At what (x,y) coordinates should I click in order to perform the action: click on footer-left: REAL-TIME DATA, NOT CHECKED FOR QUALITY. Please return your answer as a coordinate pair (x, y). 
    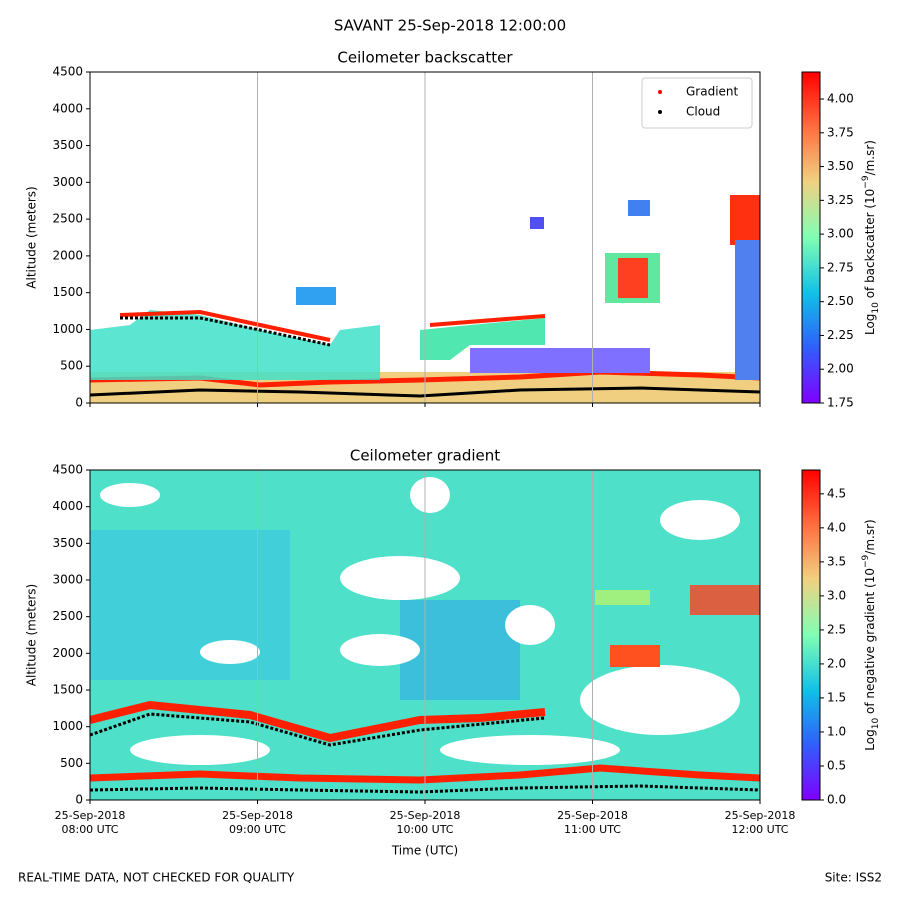
    Looking at the image, I should click on (156, 878).